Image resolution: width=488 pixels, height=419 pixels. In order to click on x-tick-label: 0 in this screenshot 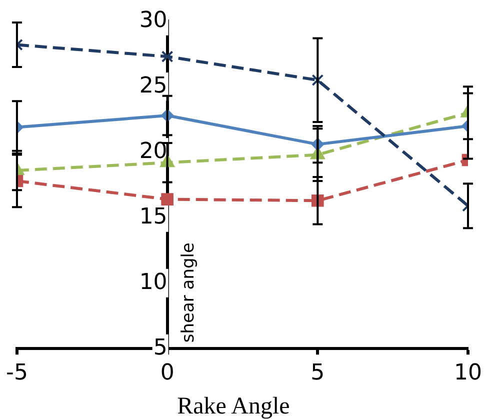, I will do `click(167, 373)`.